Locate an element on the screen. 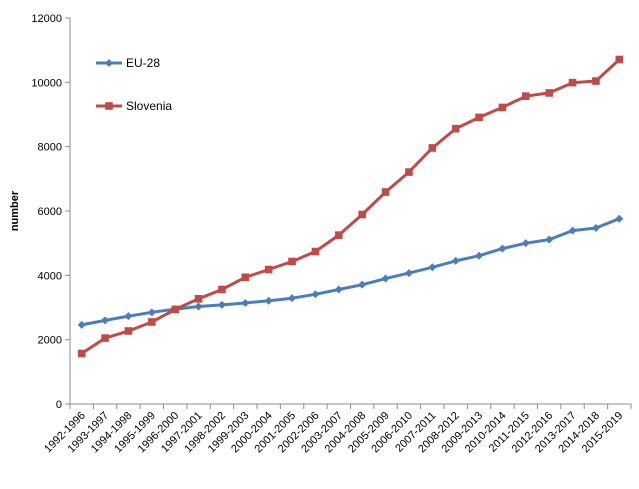 Image resolution: width=639 pixels, height=489 pixels. legend-item: Slovenia is located at coordinates (134, 106).